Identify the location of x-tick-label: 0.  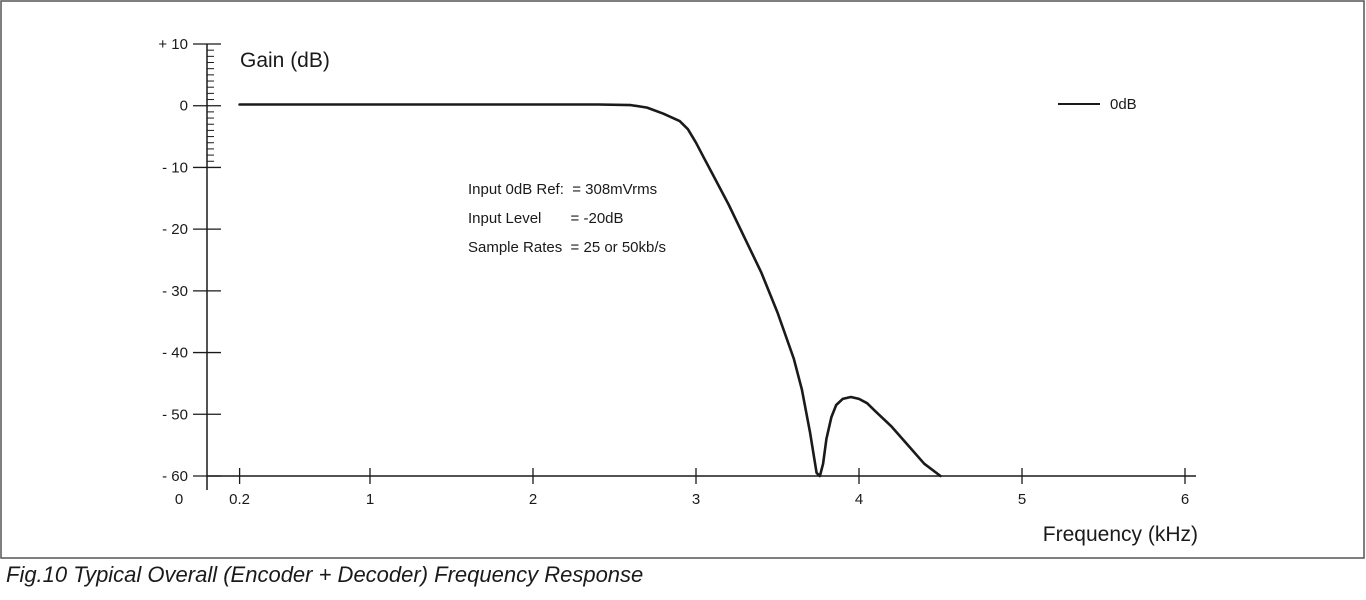
(179, 499).